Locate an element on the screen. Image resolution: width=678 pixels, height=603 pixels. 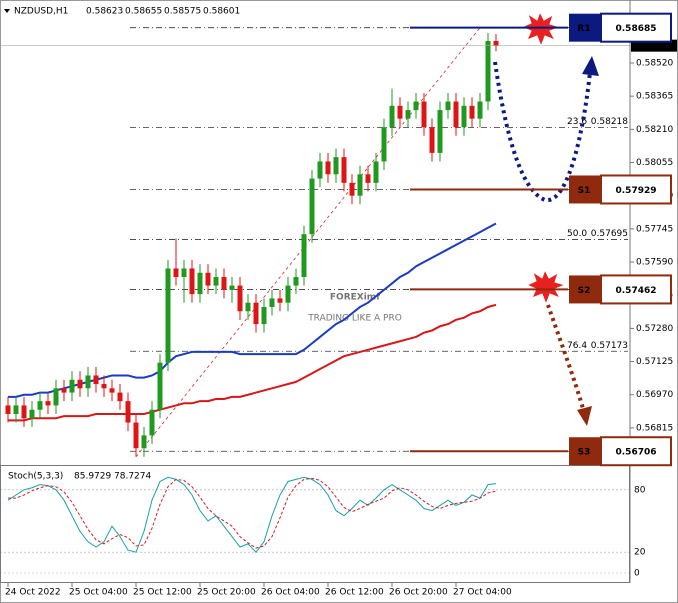
level-value: 0.57929 is located at coordinates (636, 191).